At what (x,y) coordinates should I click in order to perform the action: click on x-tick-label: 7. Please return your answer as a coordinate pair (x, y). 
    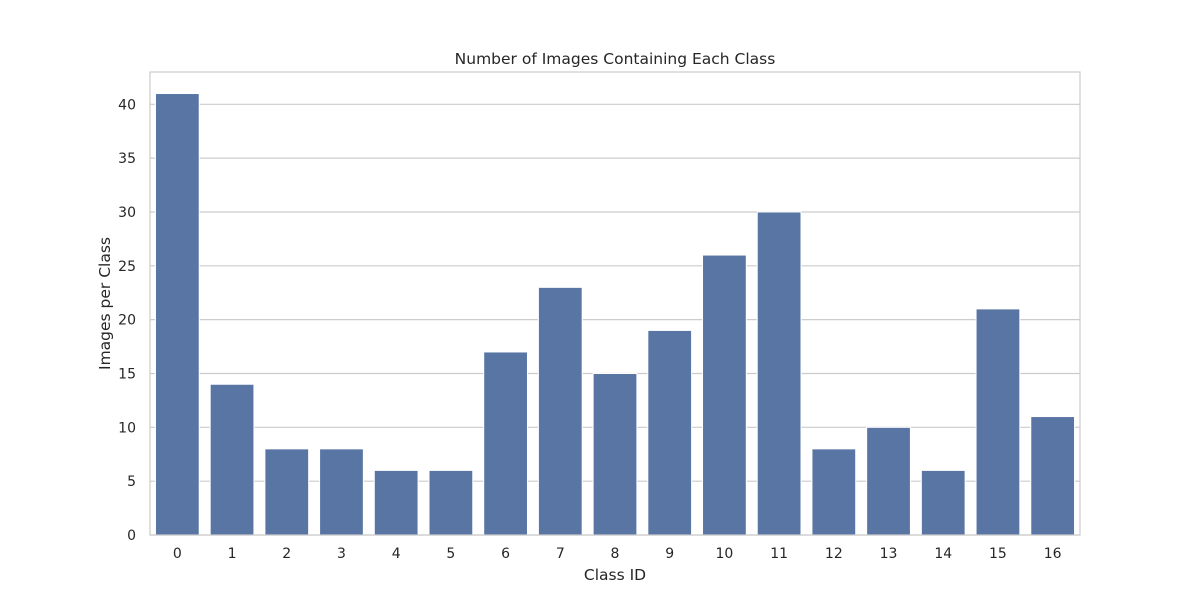
    Looking at the image, I should click on (560, 554).